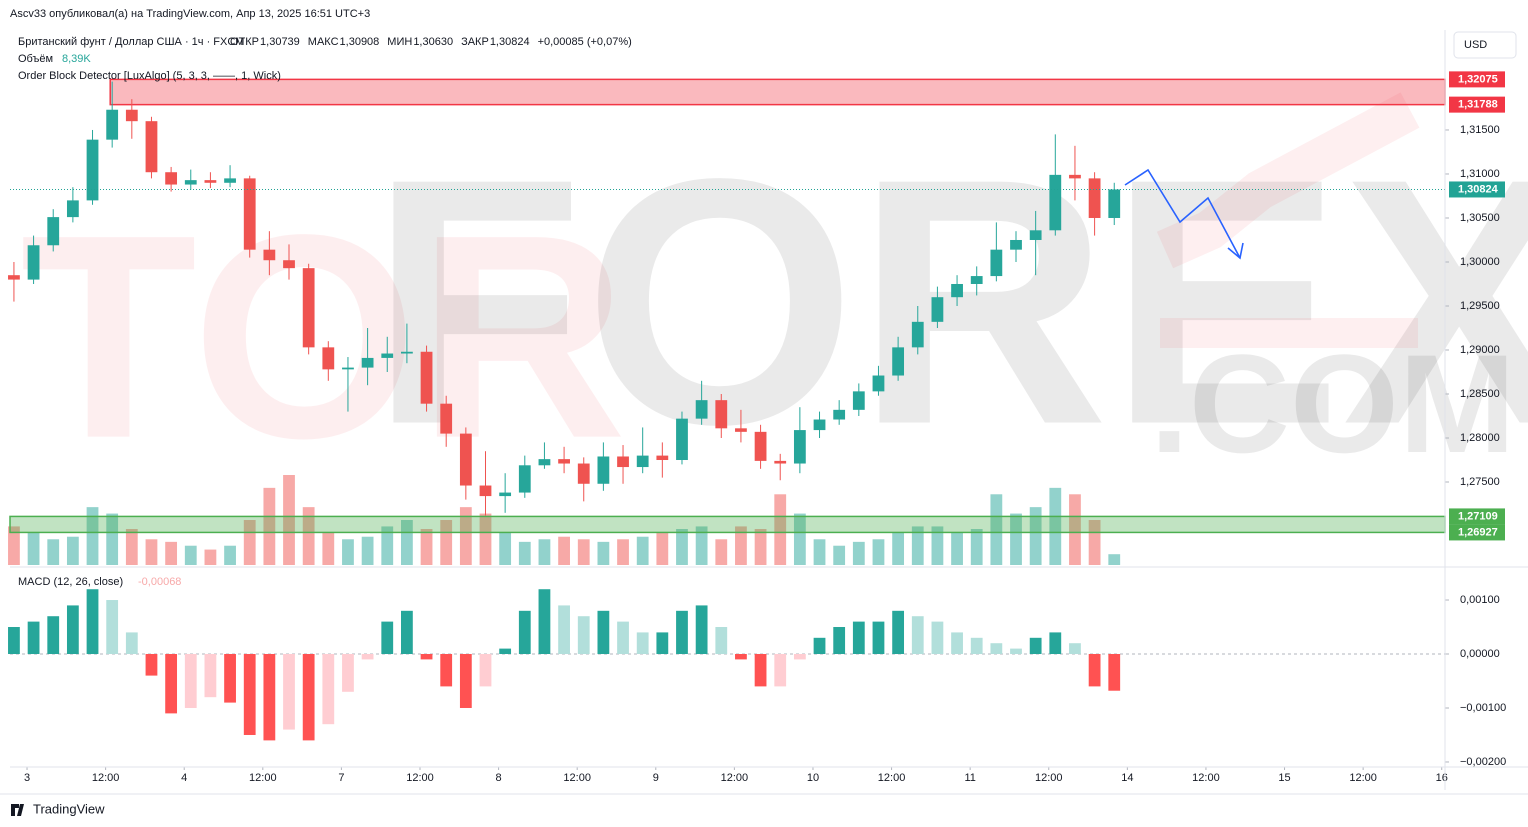 Image resolution: width=1528 pixels, height=827 pixels. I want to click on brand-logo, so click(17, 810).